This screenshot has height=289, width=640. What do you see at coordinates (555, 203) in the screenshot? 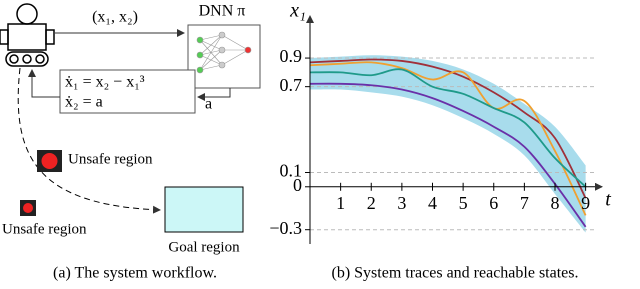
I see `x-tick-label: 8` at bounding box center [555, 203].